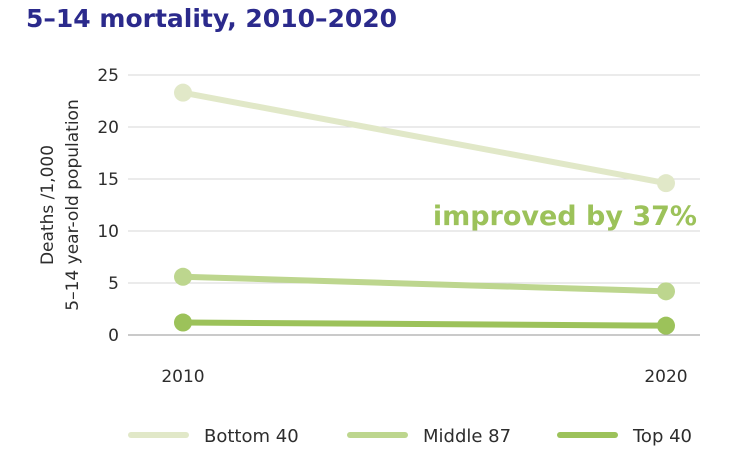 Image resolution: width=740 pixels, height=467 pixels. Describe the element at coordinates (48, 205) in the screenshot. I see `y-axis-label-line-1: Deaths /1,000` at that location.